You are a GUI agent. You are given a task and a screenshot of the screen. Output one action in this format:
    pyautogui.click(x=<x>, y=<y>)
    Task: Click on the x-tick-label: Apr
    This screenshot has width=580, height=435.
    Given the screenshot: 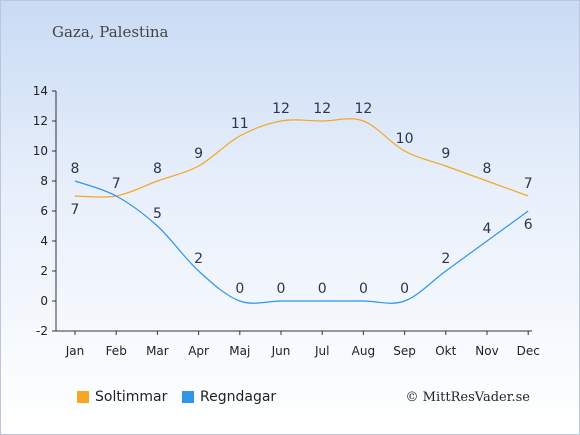 What is the action you would take?
    pyautogui.click(x=198, y=351)
    